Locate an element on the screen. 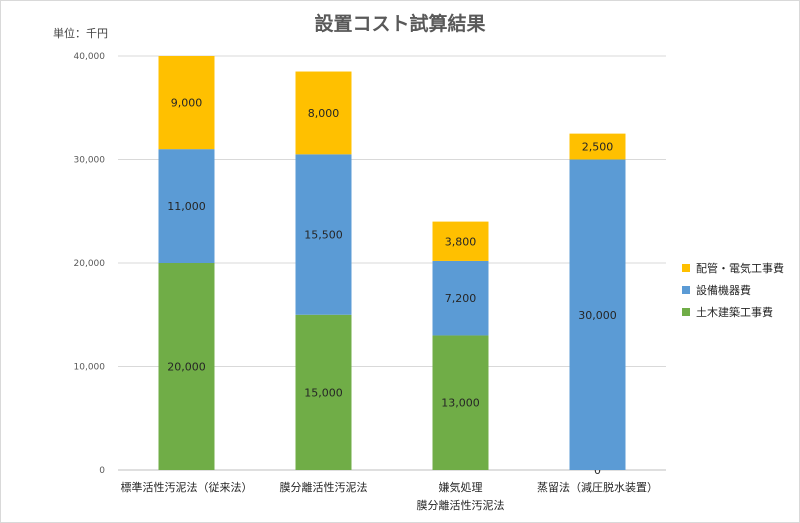  legend: 配管・電気工事費 設備機器費土木建築工事費 is located at coordinates (733, 290).